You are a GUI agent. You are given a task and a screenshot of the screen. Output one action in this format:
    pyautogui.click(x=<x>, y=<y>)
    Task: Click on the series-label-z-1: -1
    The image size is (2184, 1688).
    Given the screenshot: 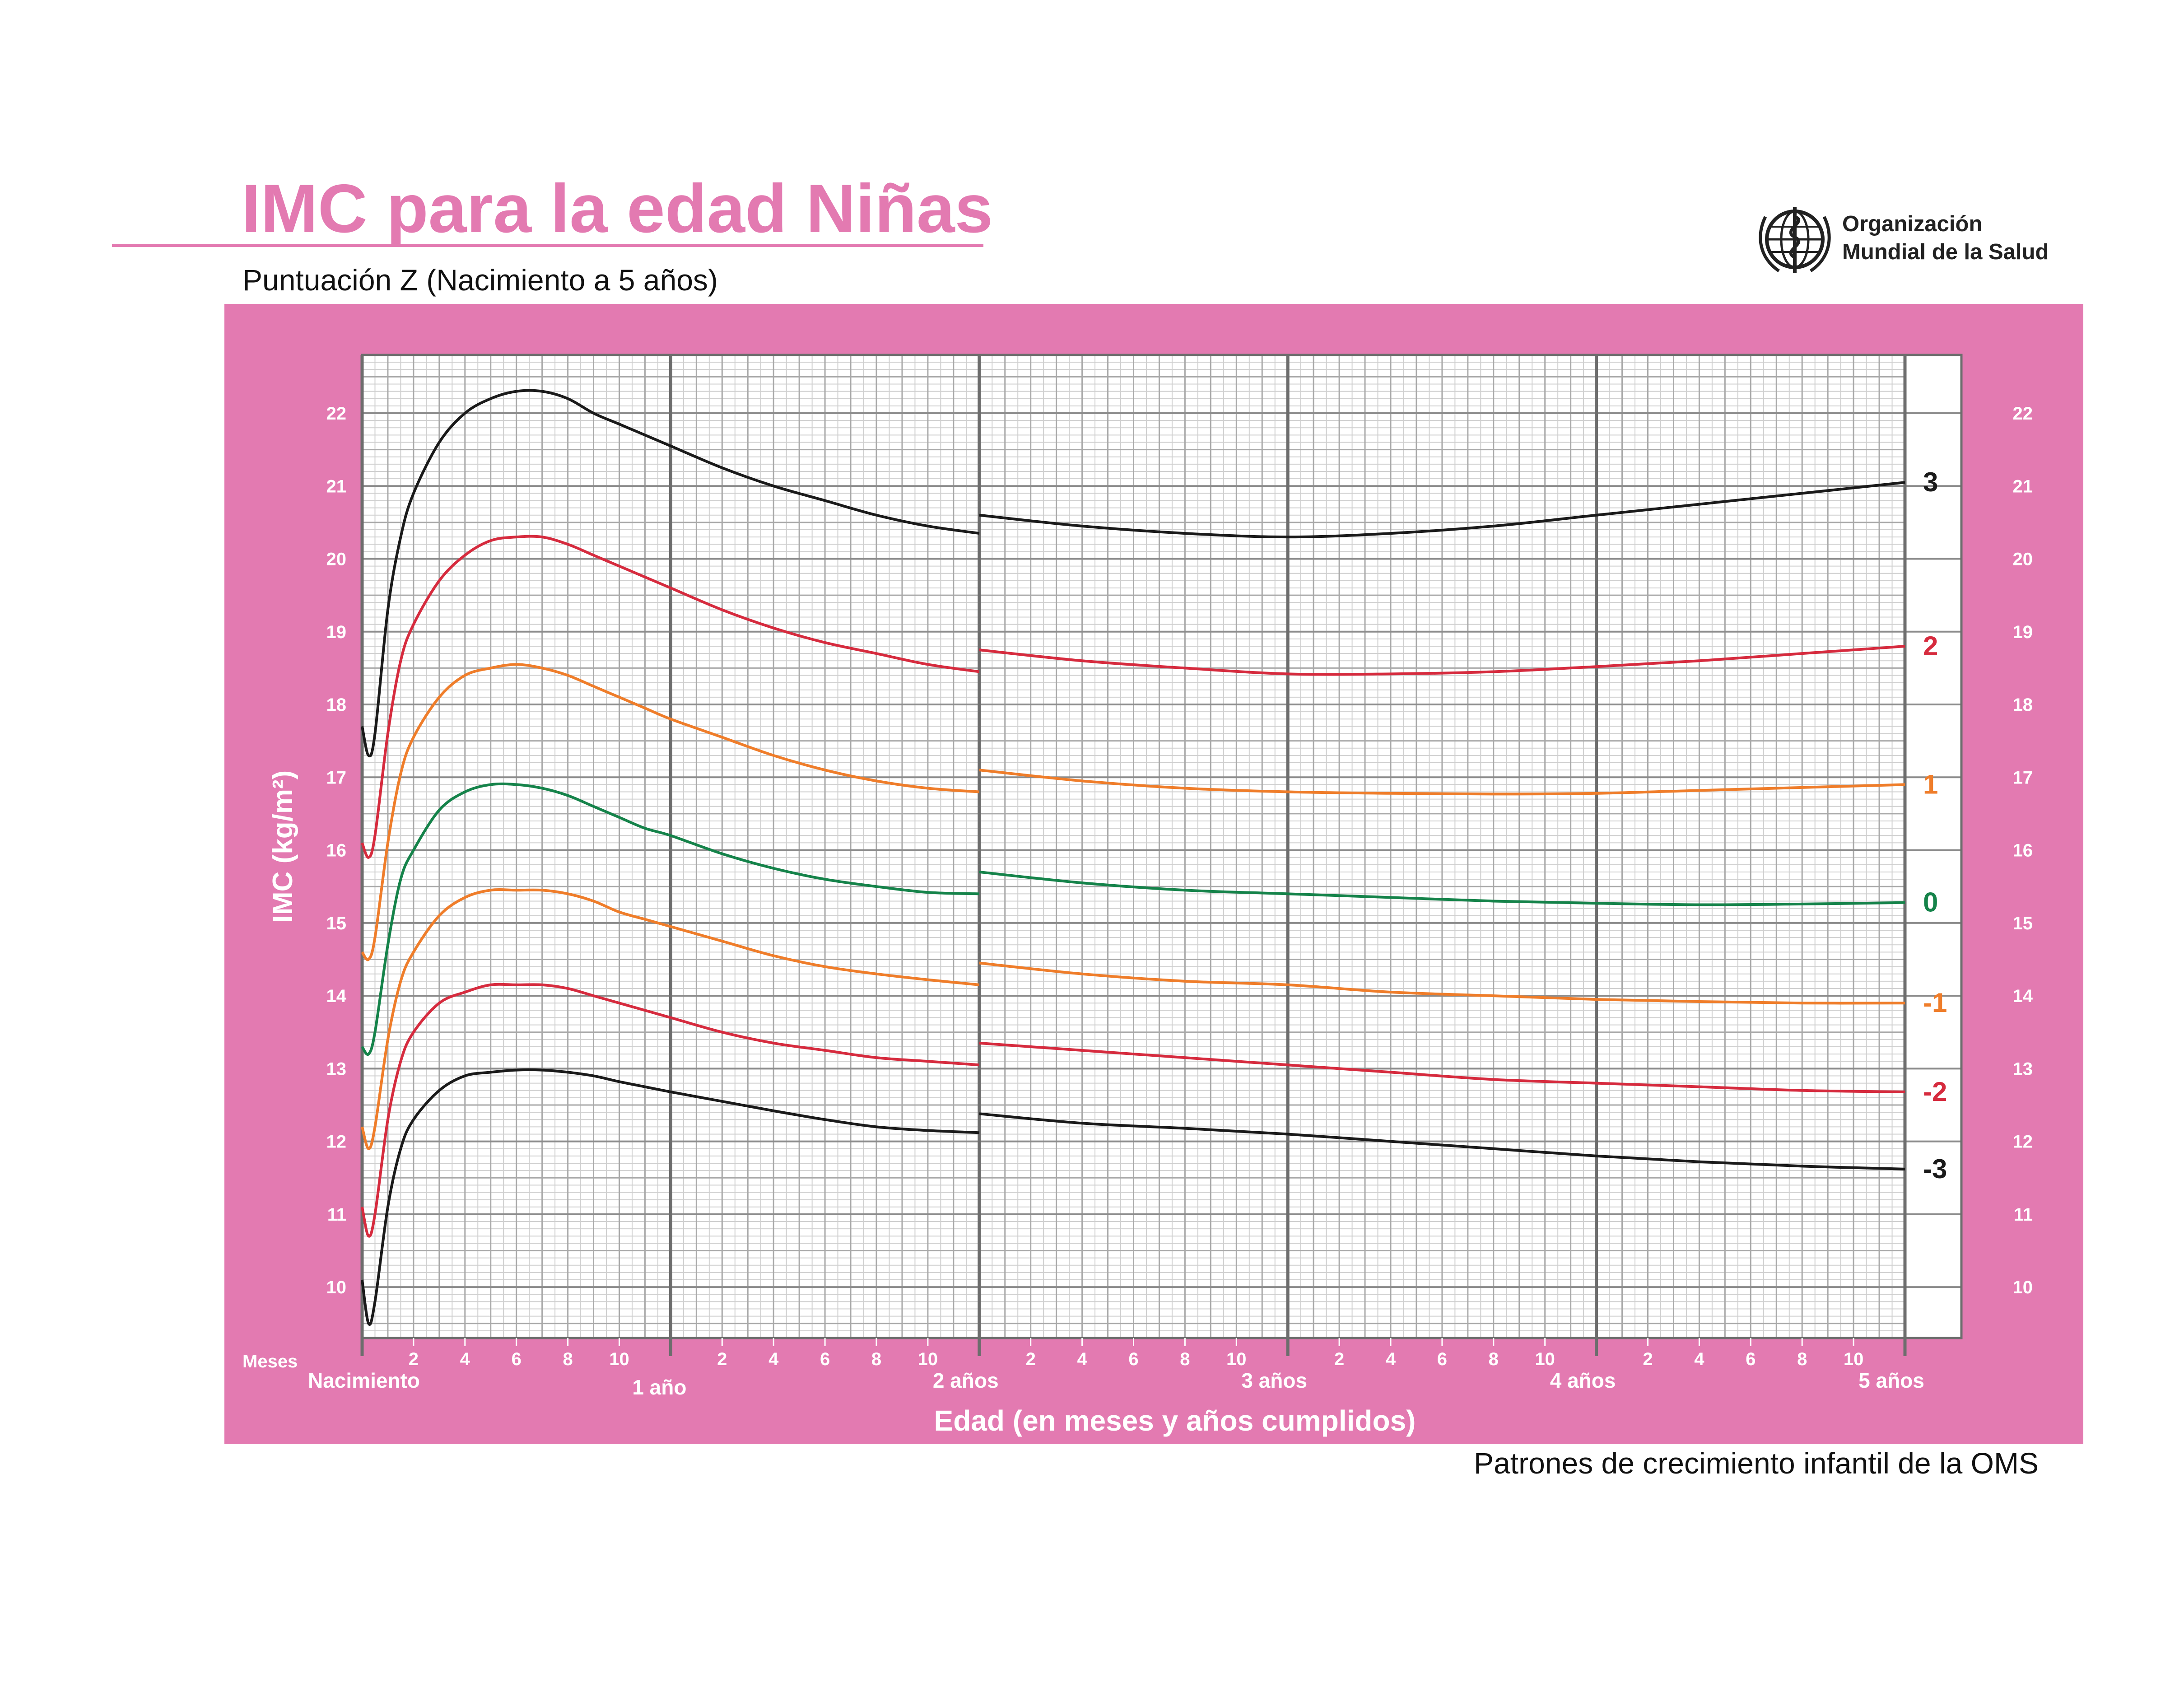 What is the action you would take?
    pyautogui.click(x=1935, y=1003)
    